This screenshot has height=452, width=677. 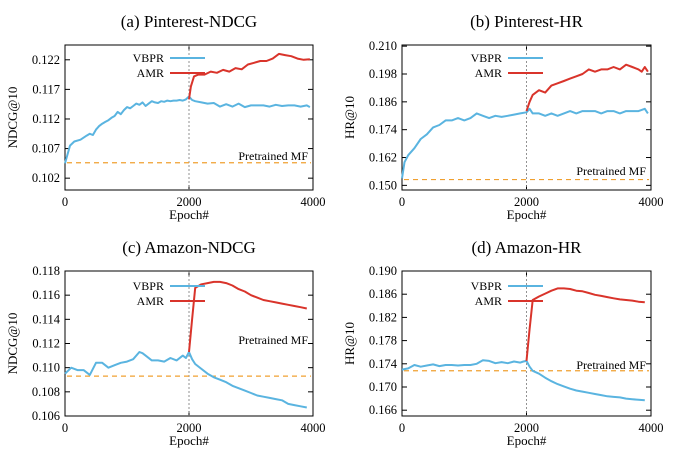 What do you see at coordinates (46, 319) in the screenshot?
I see `y-tick-label: 0.114` at bounding box center [46, 319].